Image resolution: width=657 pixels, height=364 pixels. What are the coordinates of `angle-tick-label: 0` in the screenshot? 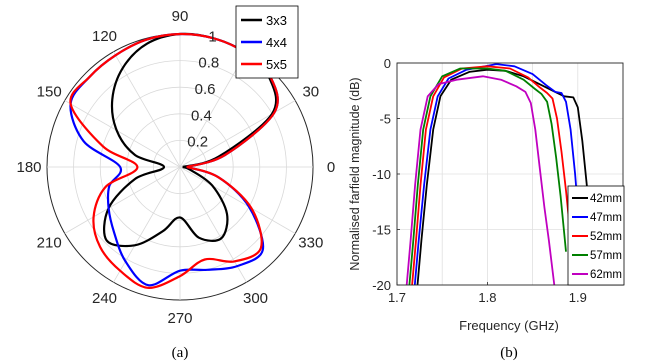 It's located at (331, 167).